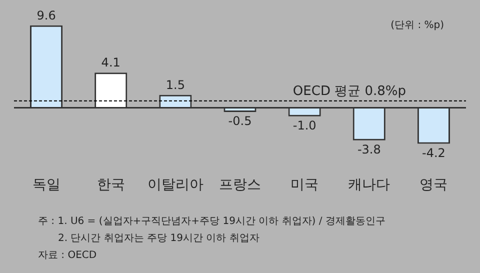 The image size is (480, 273). I want to click on data-label: -3.8, so click(369, 149).